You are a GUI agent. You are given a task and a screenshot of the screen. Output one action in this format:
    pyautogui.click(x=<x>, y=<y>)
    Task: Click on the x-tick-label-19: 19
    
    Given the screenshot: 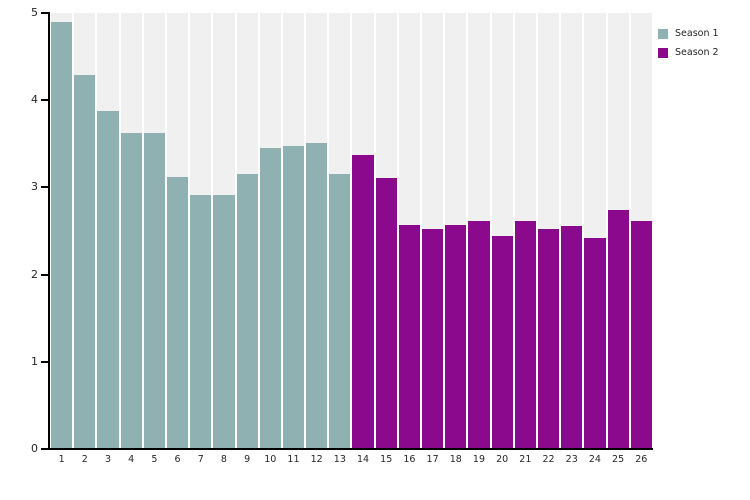 What is the action you would take?
    pyautogui.click(x=479, y=459)
    